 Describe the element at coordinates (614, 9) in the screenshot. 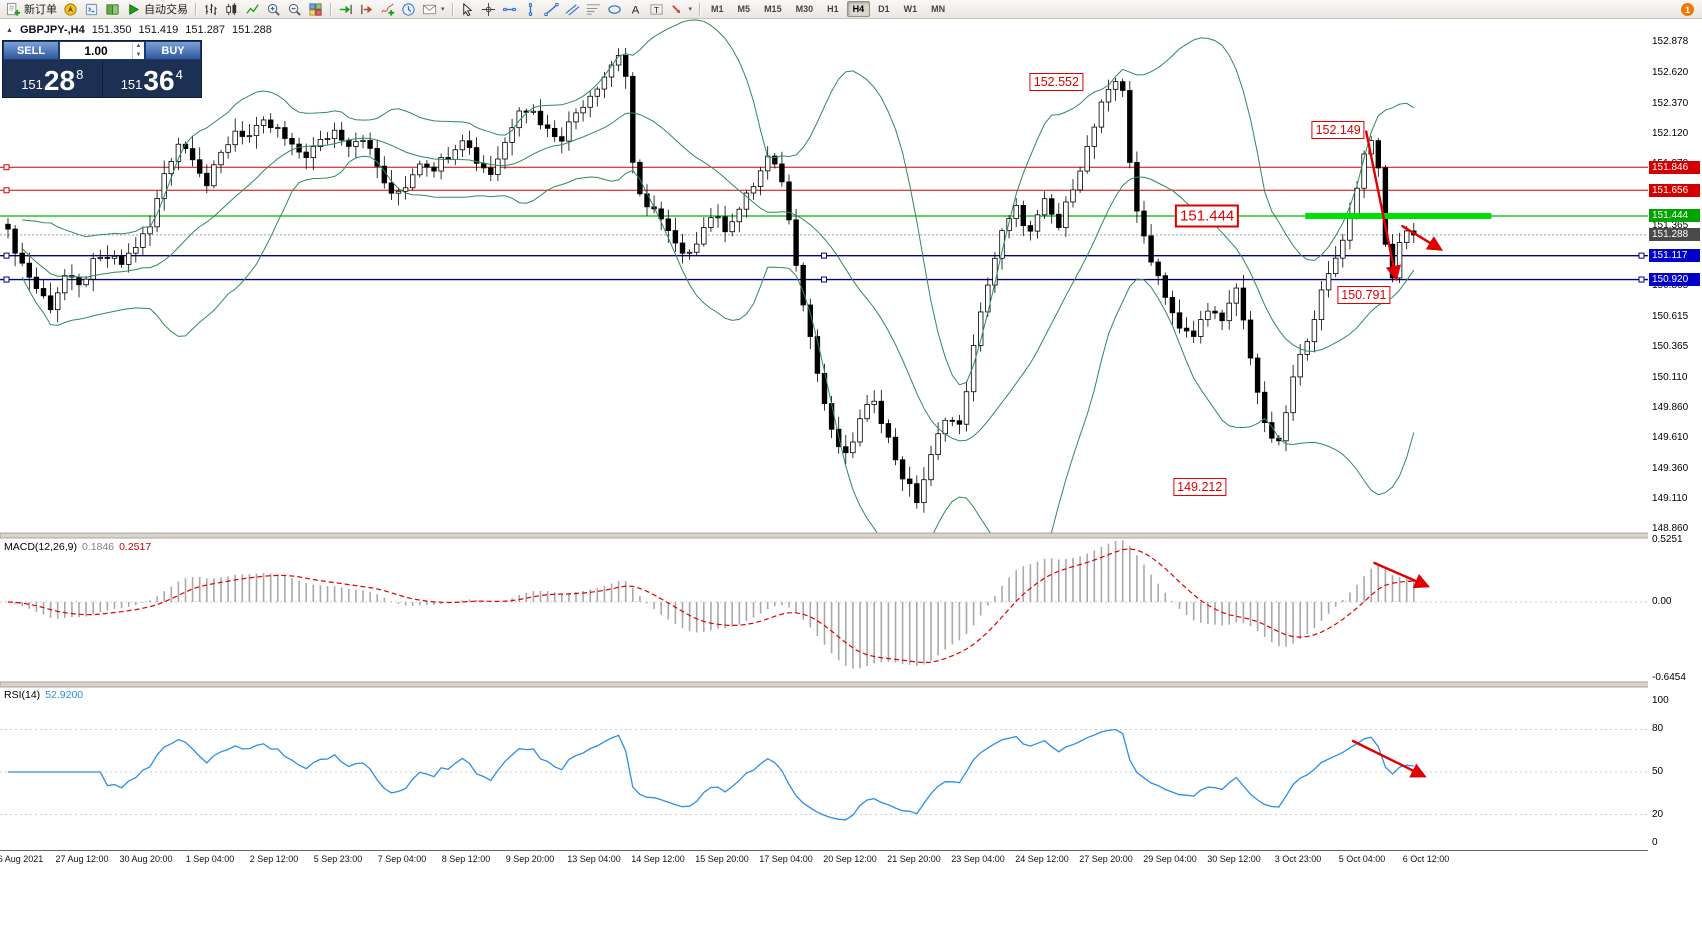

I see `shapes-tool-button` at that location.